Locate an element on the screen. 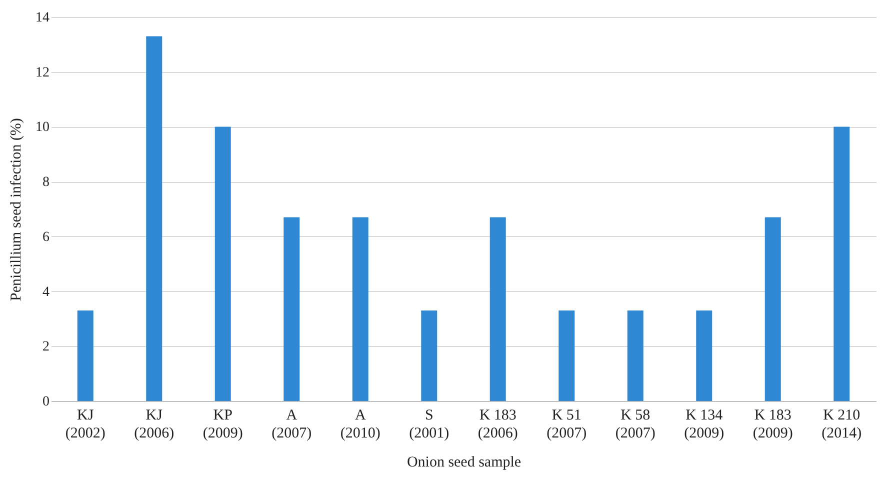  x-tick-label: K 183 (2006) is located at coordinates (498, 425).